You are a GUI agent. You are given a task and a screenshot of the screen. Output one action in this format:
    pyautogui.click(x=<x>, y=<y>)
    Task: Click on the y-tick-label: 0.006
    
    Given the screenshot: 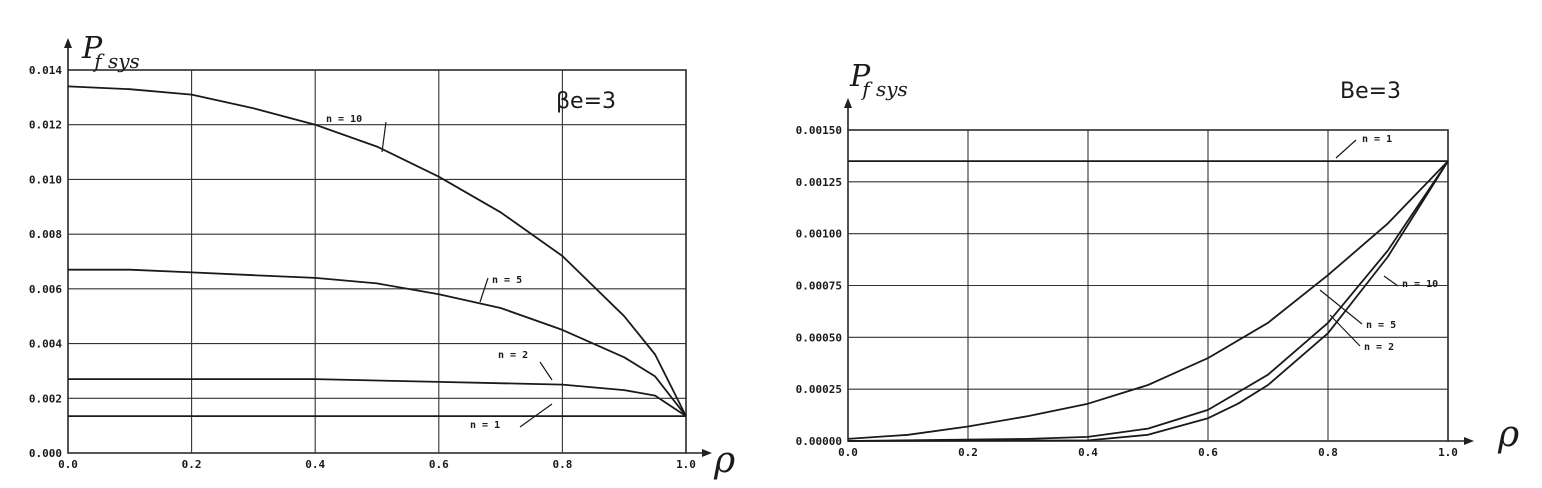 What is the action you would take?
    pyautogui.click(x=45, y=289)
    